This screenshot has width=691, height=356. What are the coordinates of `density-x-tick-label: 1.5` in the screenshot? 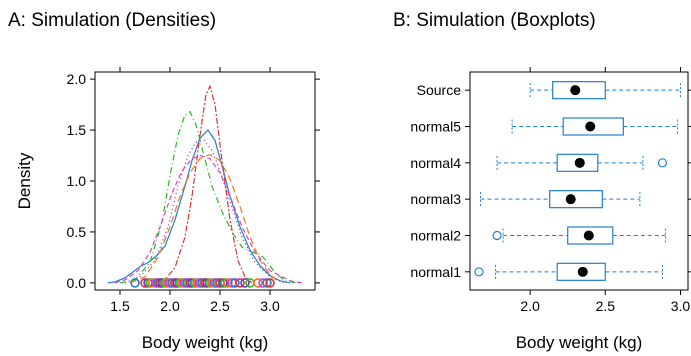 It's located at (120, 306).